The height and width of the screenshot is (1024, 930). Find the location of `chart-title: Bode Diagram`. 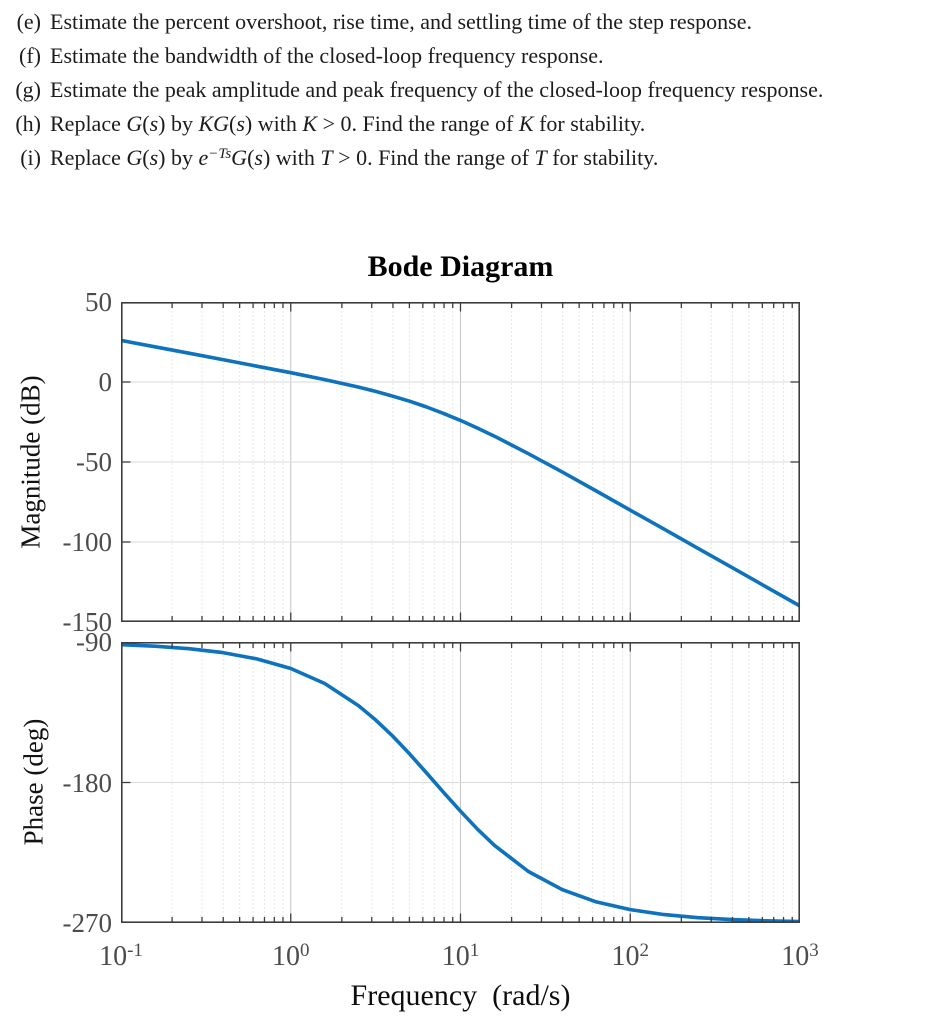

chart-title: Bode Diagram is located at coordinates (460, 266).